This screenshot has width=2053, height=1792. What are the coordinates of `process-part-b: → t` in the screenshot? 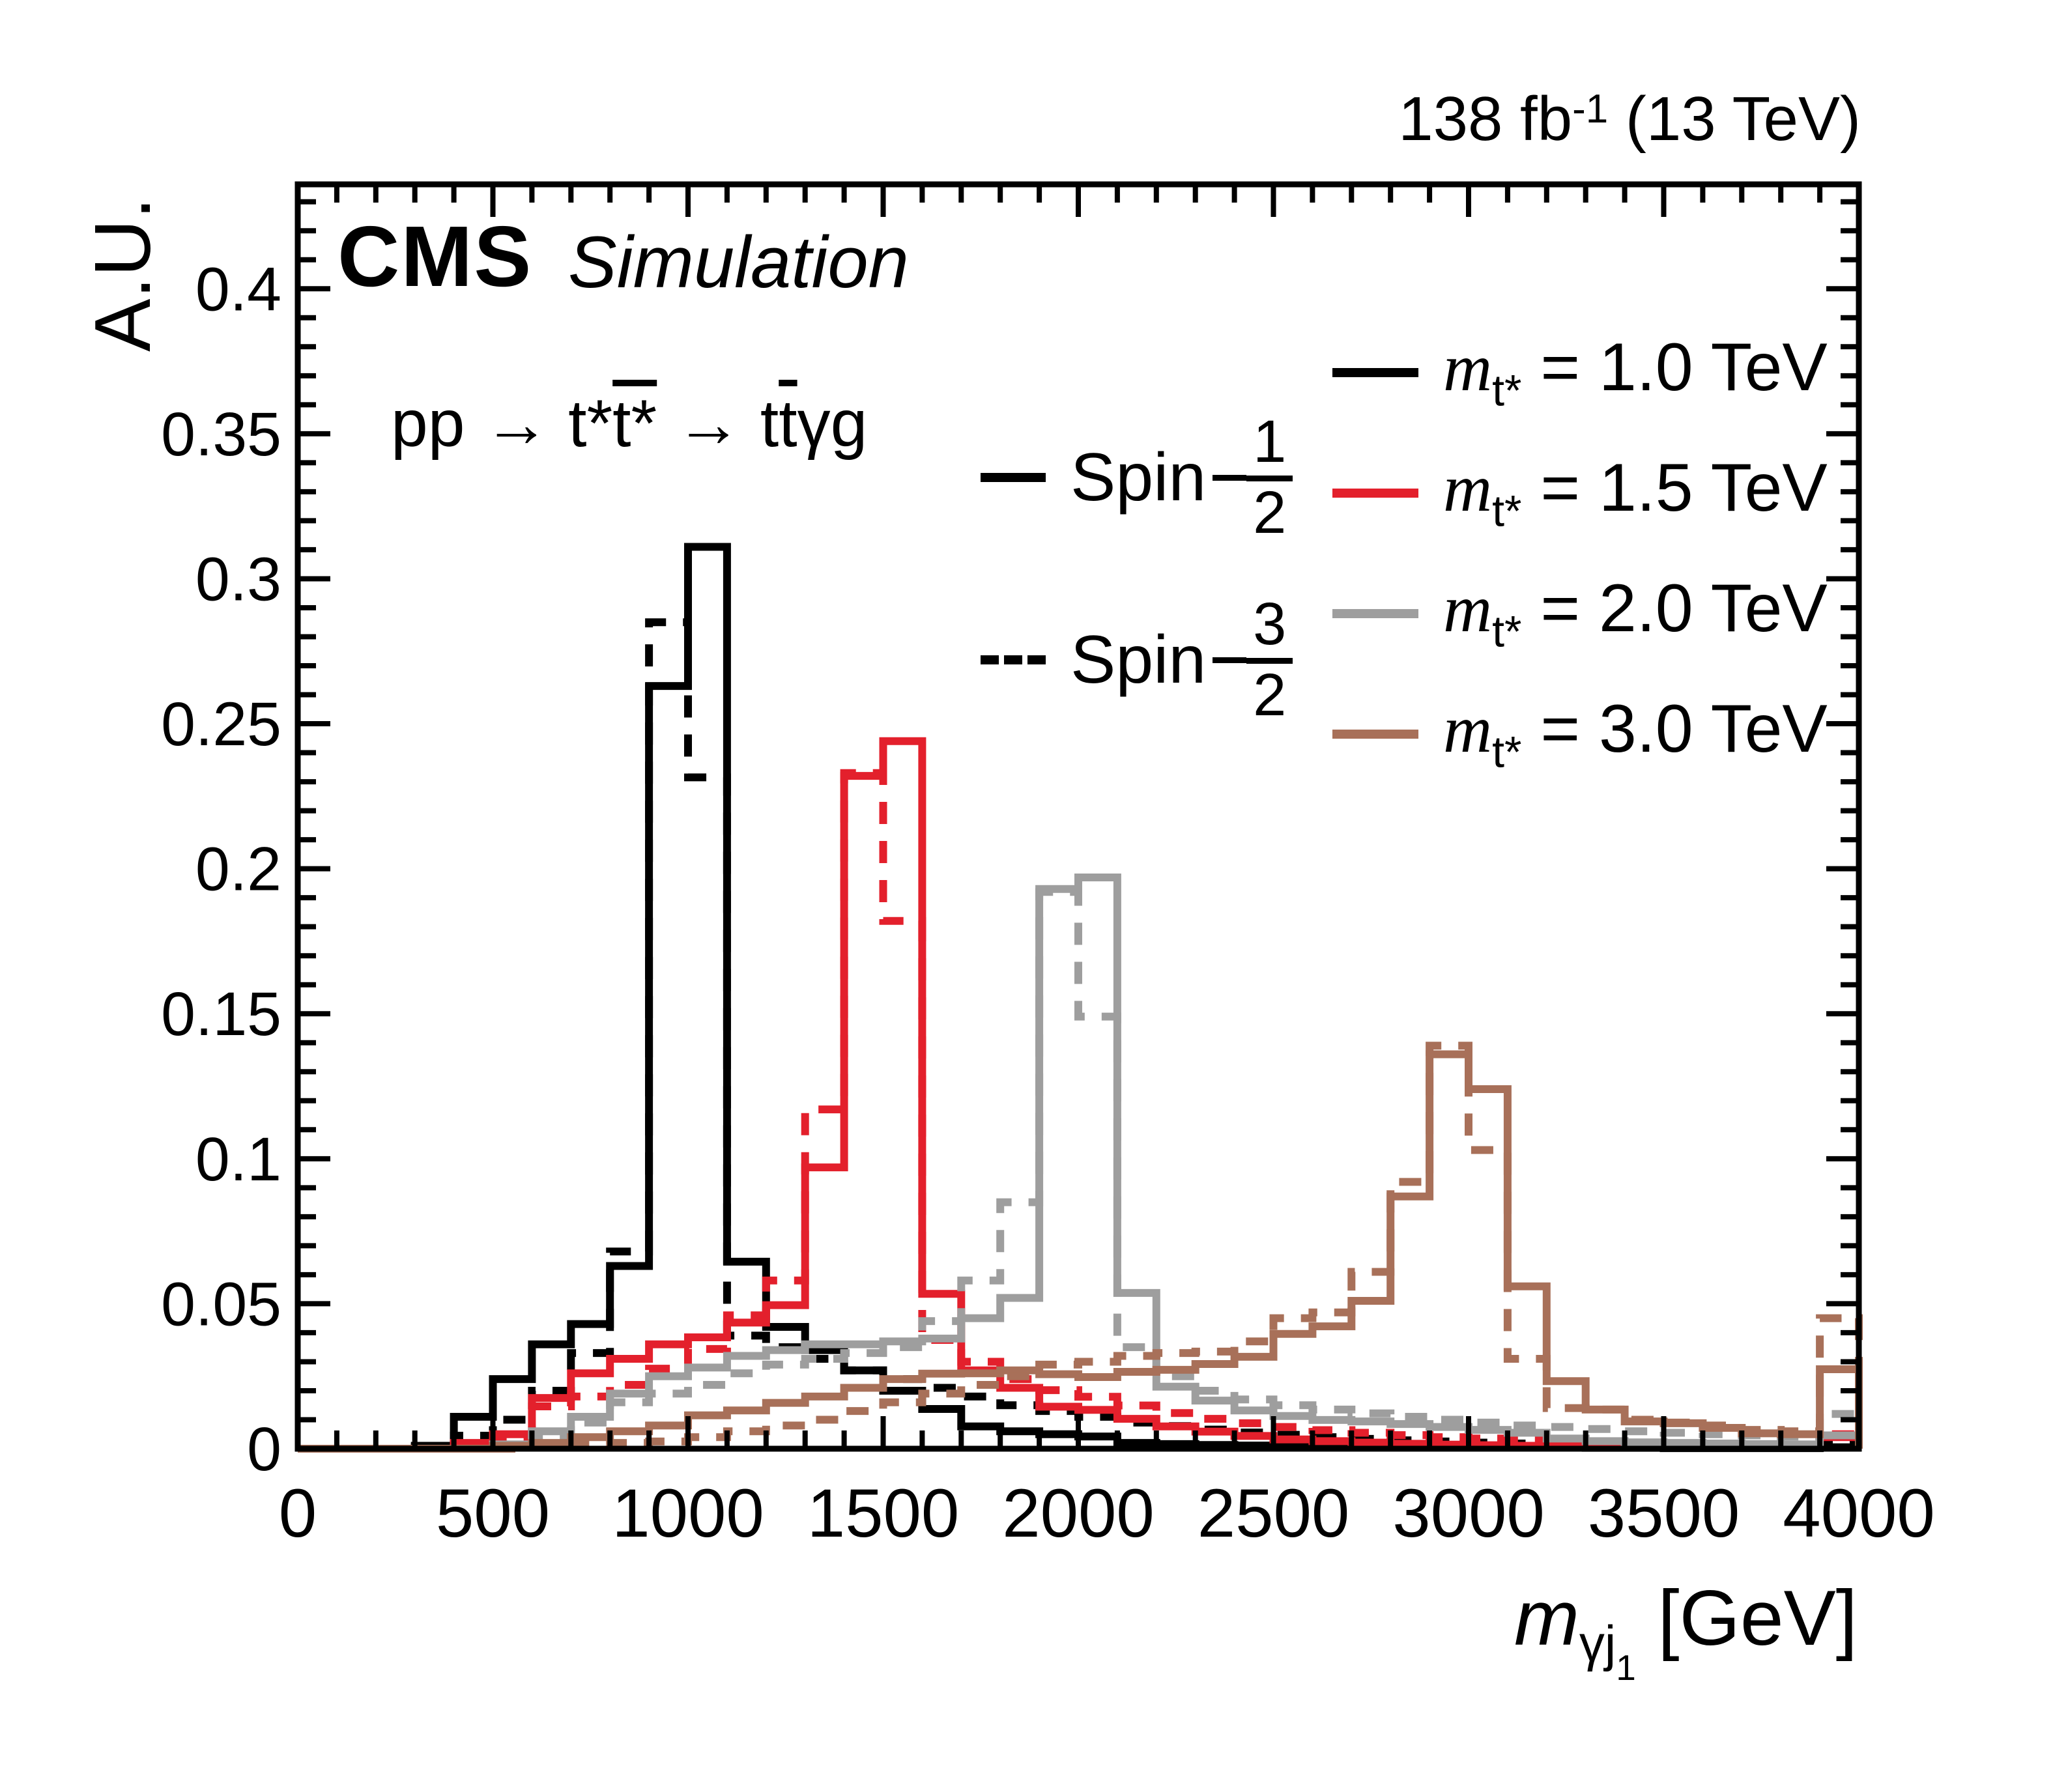 It's located at (718, 424).